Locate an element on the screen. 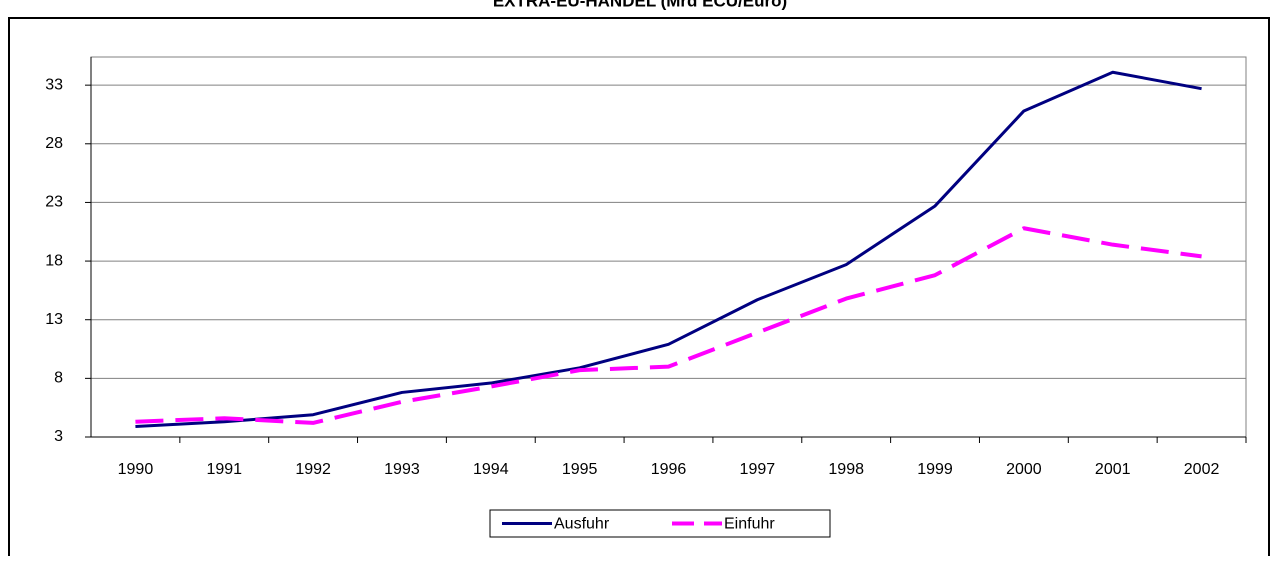  x-tick-label: 2002 is located at coordinates (1202, 469).